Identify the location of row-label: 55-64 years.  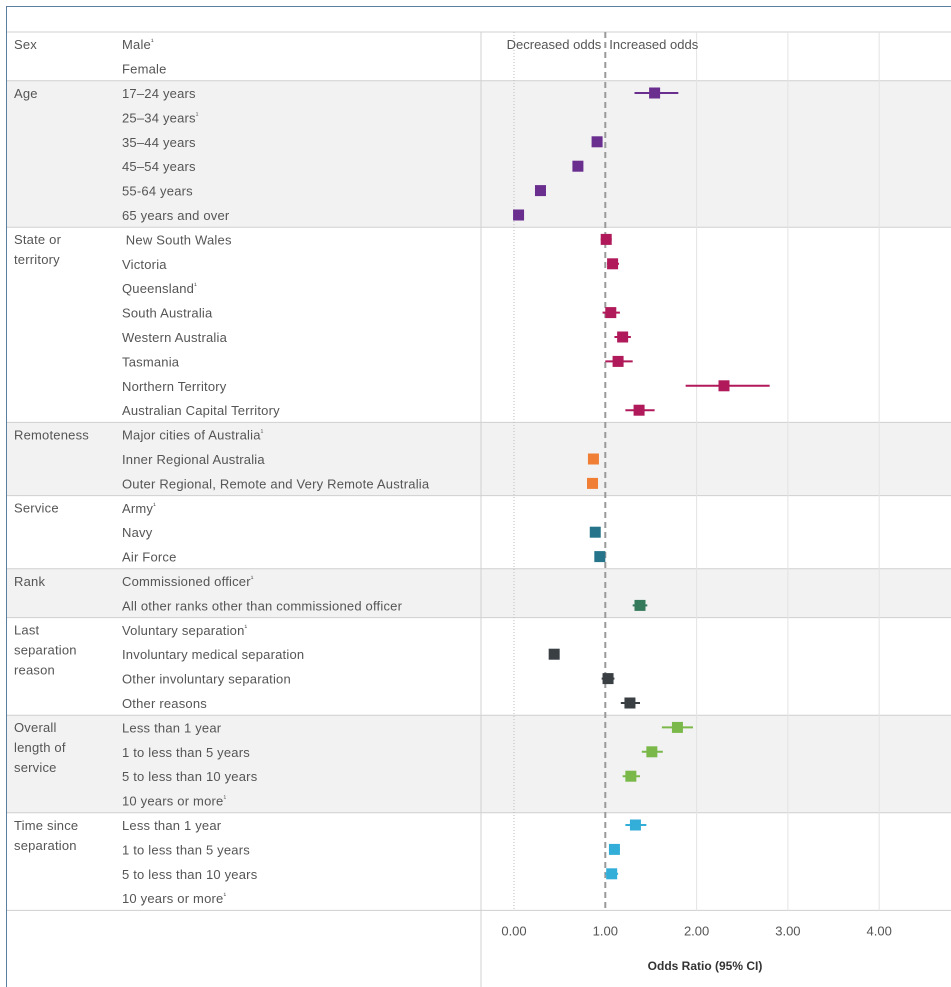
(157, 191).